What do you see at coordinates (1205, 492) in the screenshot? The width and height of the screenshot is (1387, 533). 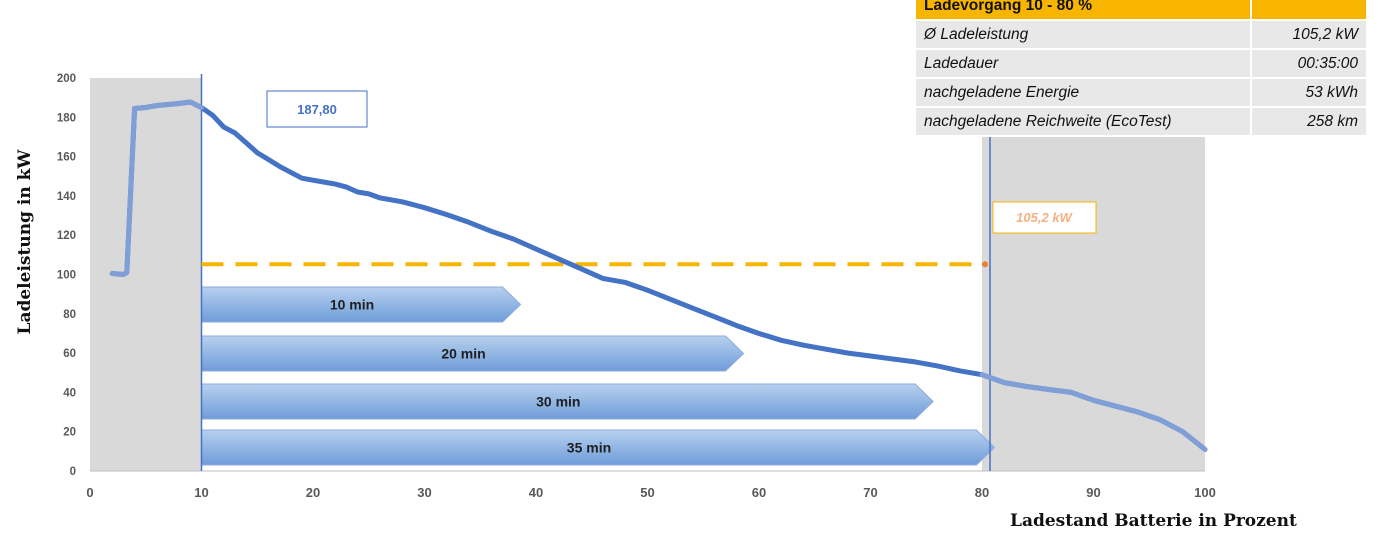 I see `x-tick-label: 100` at bounding box center [1205, 492].